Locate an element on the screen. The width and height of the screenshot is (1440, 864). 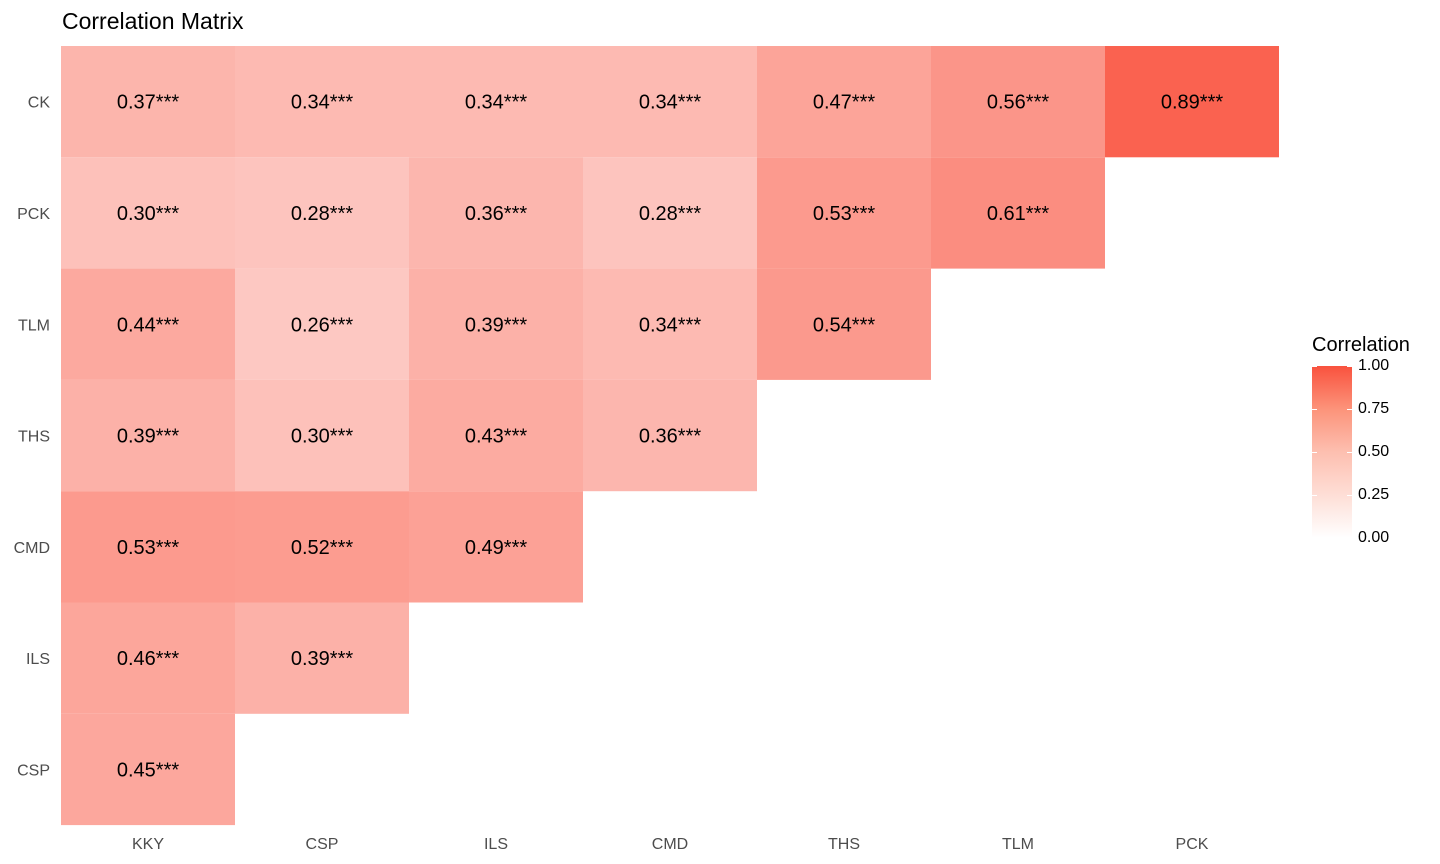
cell-value-label: 0.61*** is located at coordinates (1018, 214).